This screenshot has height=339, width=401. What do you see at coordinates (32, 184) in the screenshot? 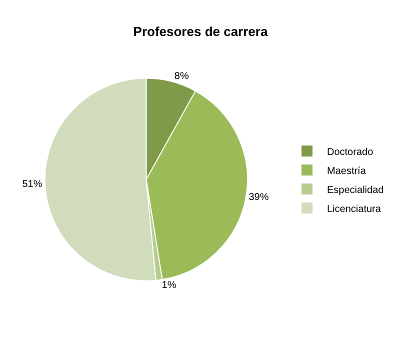
I see `data-label: 51%` at bounding box center [32, 184].